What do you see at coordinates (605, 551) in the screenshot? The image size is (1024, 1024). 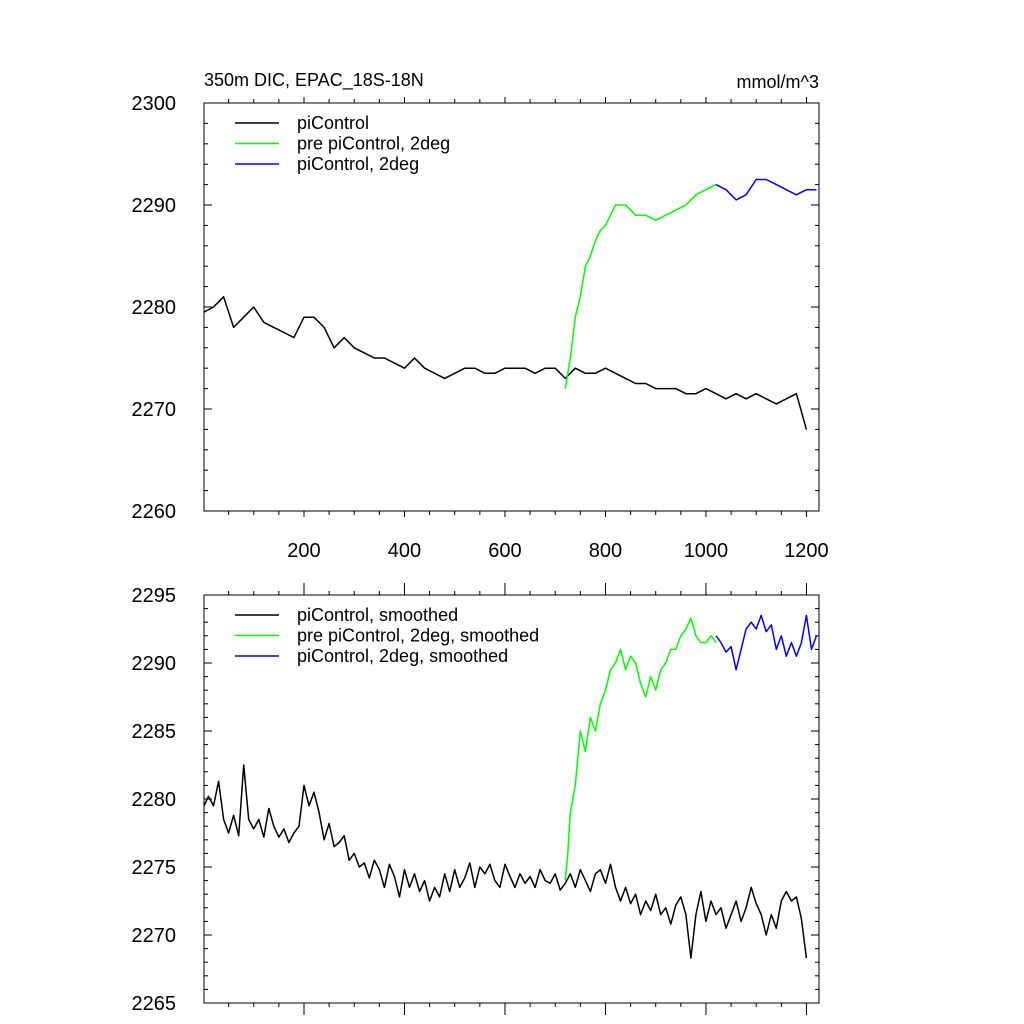 I see `x-tick-label: 800` at bounding box center [605, 551].